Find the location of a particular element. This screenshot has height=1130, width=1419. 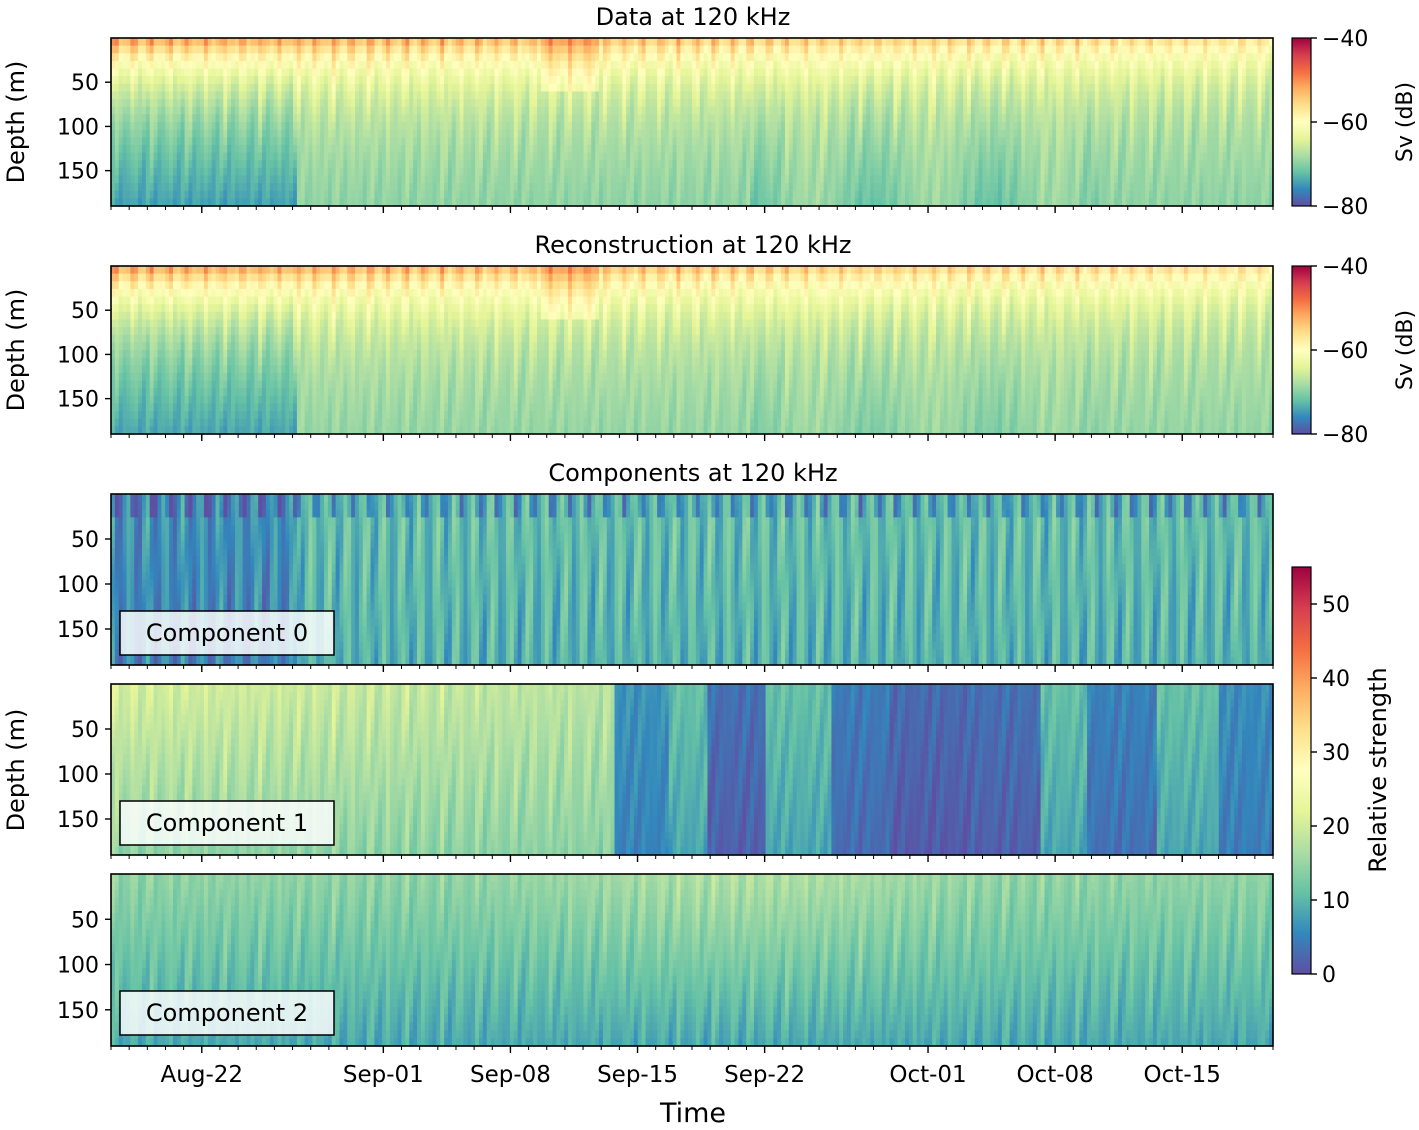

component0-y-axis: 50 100 150 is located at coordinates (84, 585).